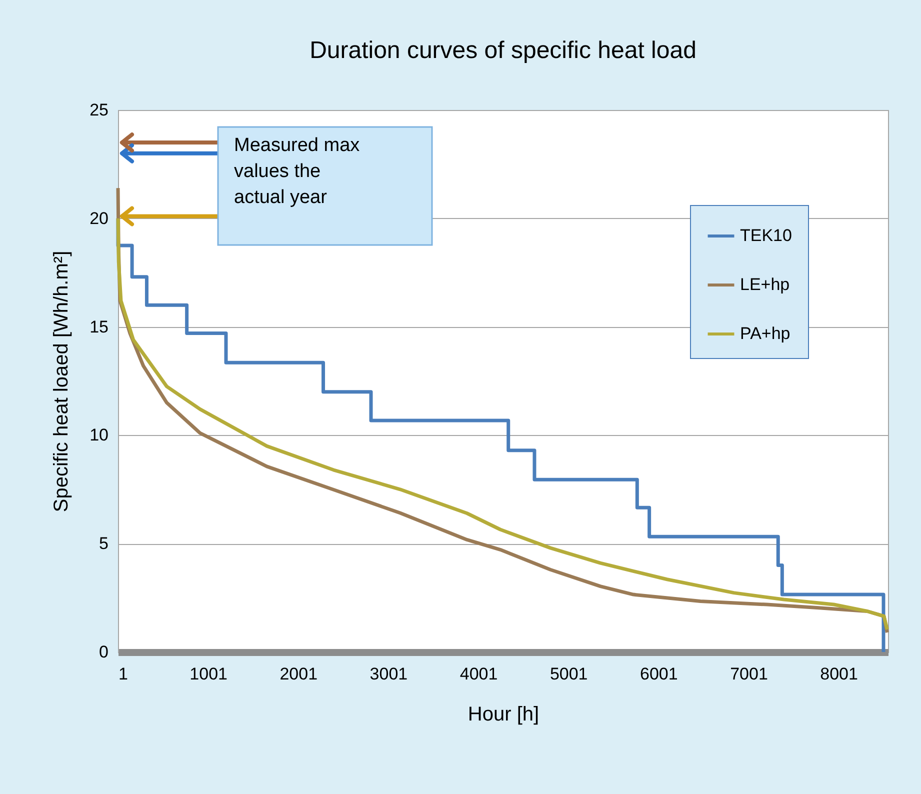 This screenshot has height=794, width=921. What do you see at coordinates (659, 674) in the screenshot?
I see `x-tick-label: 6001` at bounding box center [659, 674].